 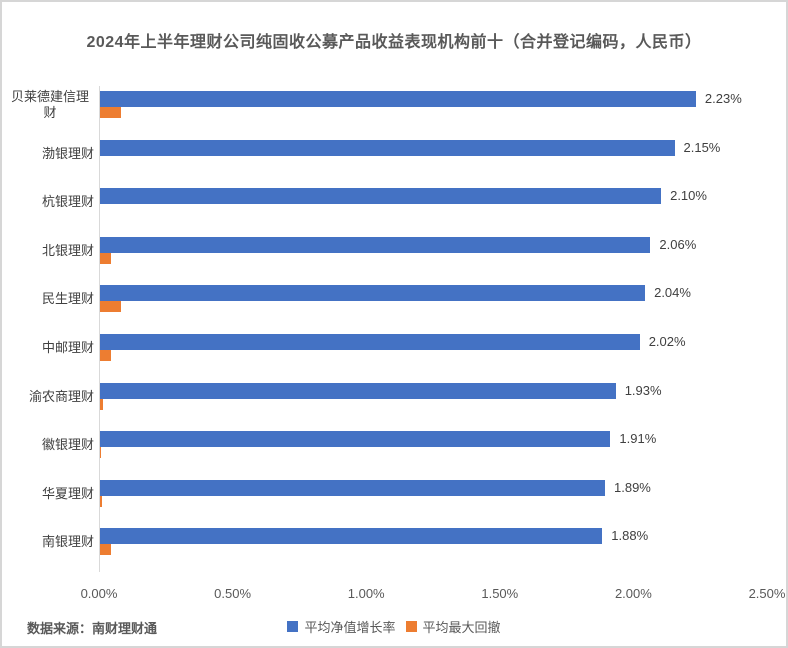 What do you see at coordinates (678, 244) in the screenshot?
I see `value-label: 2.06%` at bounding box center [678, 244].